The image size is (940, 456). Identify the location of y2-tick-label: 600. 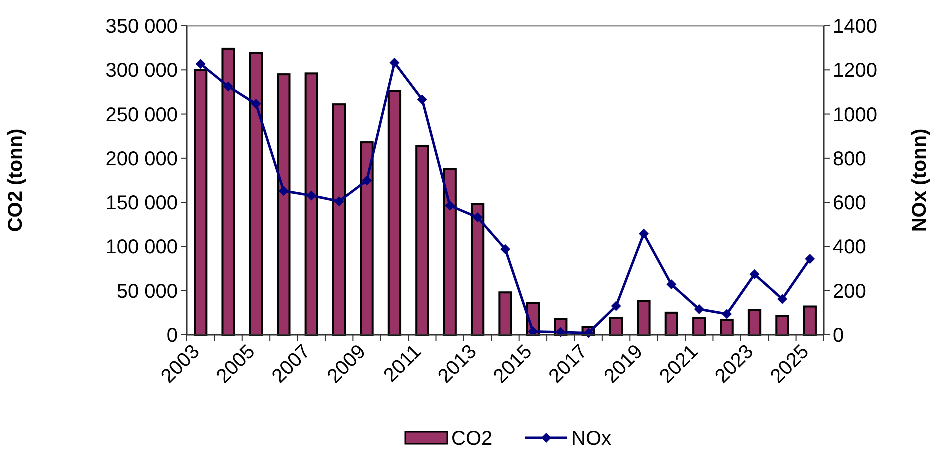
(849, 203).